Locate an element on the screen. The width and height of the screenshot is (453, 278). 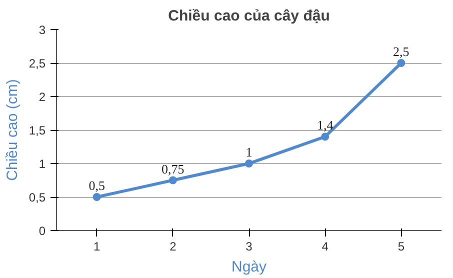
y-axis-title: Chiều cao (cm) is located at coordinates (12, 130).